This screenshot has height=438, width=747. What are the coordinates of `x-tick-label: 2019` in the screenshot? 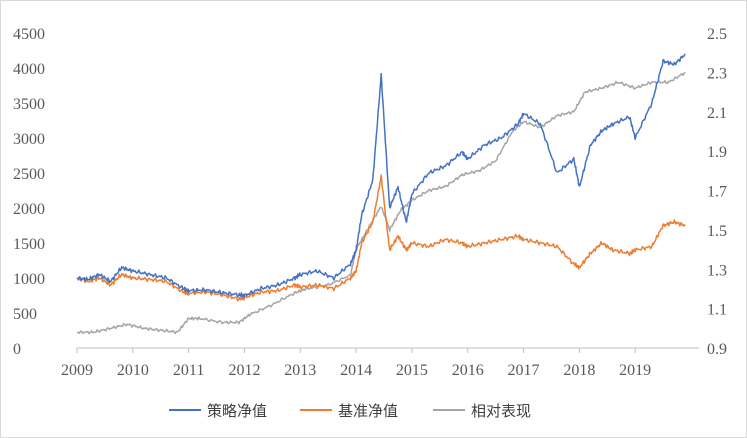 It's located at (635, 370).